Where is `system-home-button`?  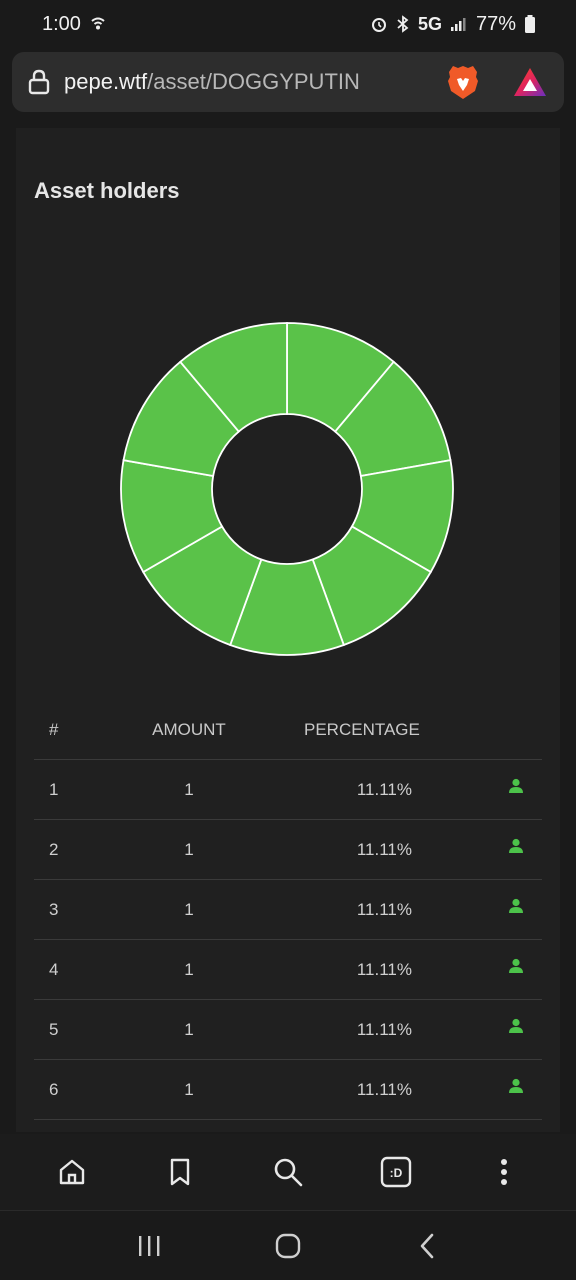
system-home-button is located at coordinates (288, 1246).